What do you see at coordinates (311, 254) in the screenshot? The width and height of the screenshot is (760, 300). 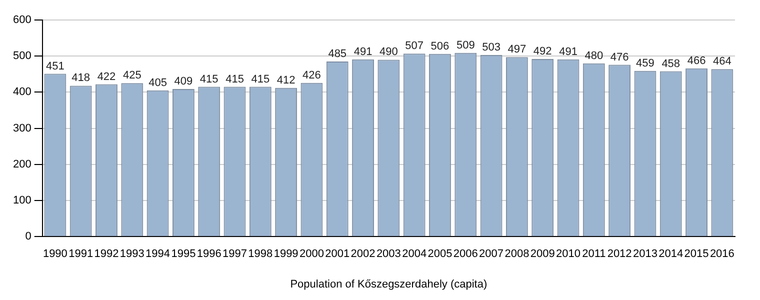 I see `x-tick-label: 2000` at bounding box center [311, 254].